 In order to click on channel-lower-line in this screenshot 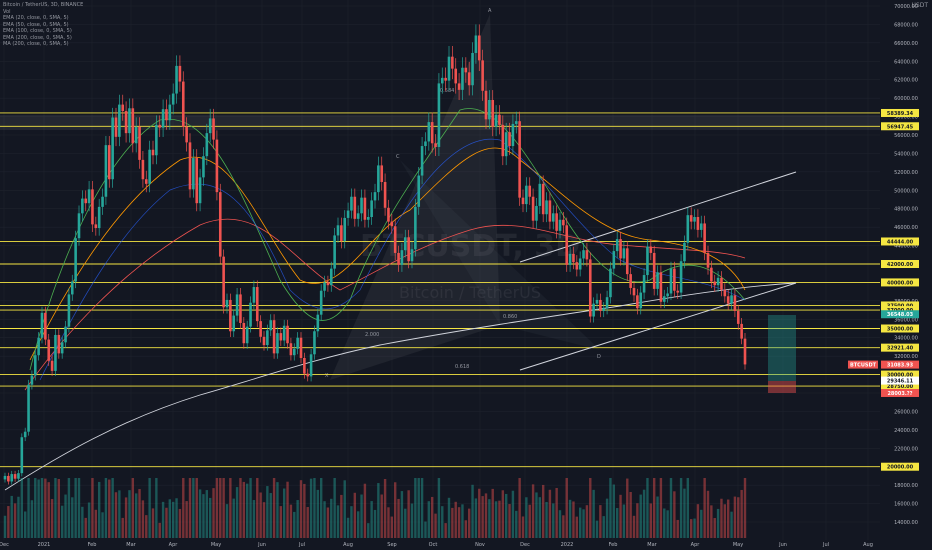, I will do `click(658, 326)`.